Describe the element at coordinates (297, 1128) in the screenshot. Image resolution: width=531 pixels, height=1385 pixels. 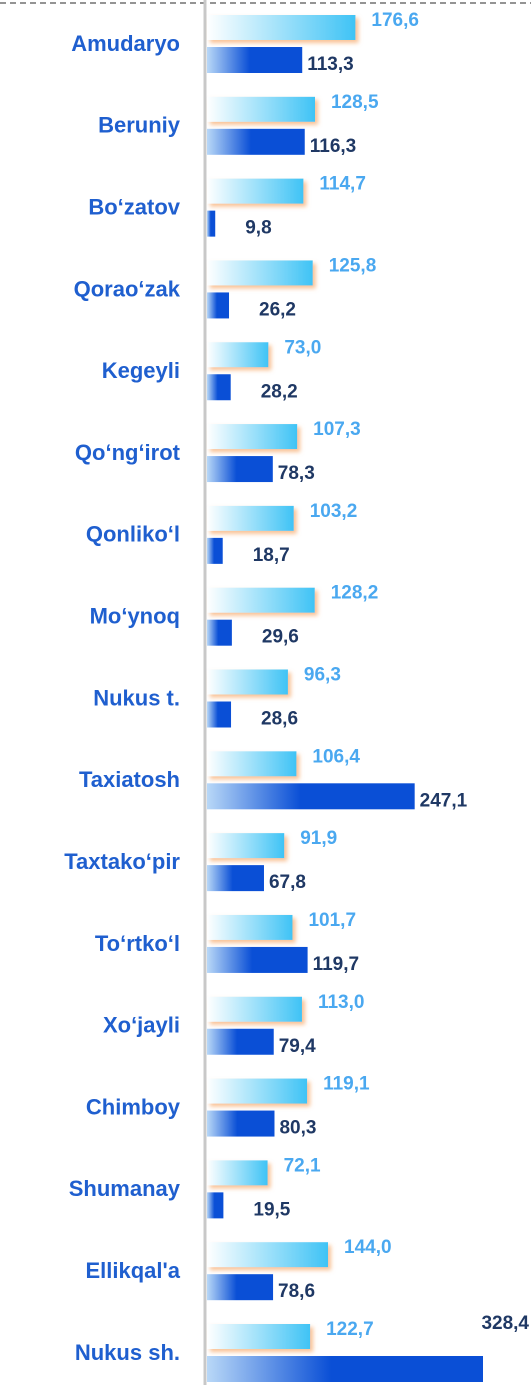
I see `value-label: 80,3` at that location.